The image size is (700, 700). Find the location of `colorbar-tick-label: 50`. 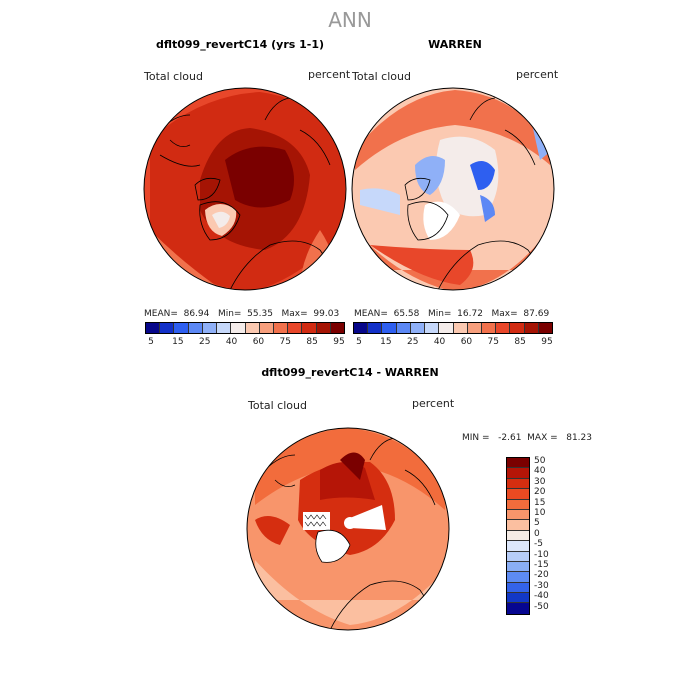

colorbar-tick-label: 50 is located at coordinates (540, 461).